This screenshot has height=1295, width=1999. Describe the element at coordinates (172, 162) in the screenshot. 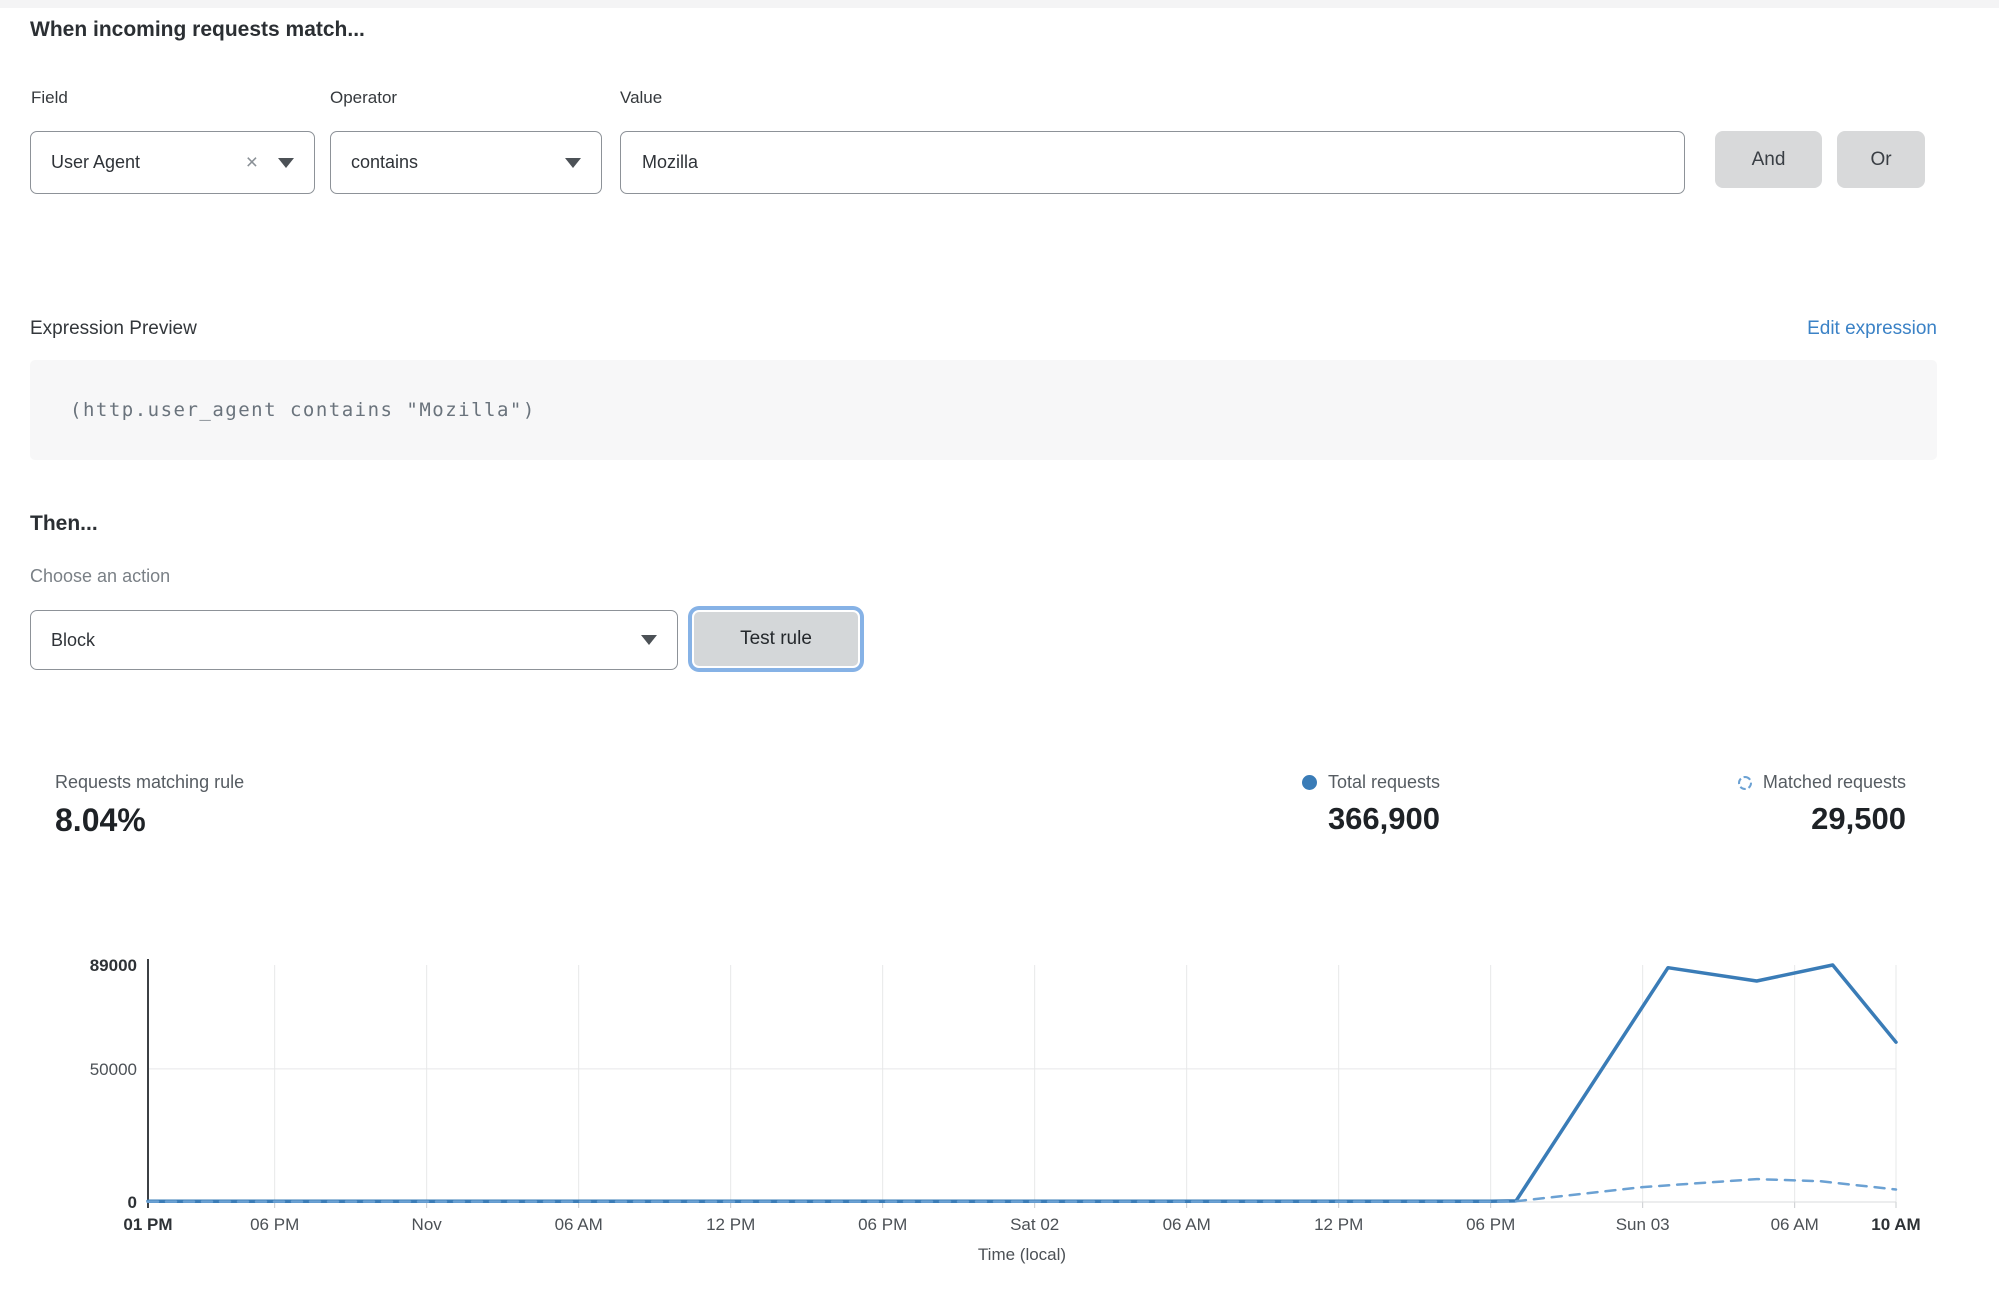

I see `field-select: User Agent ×` at that location.